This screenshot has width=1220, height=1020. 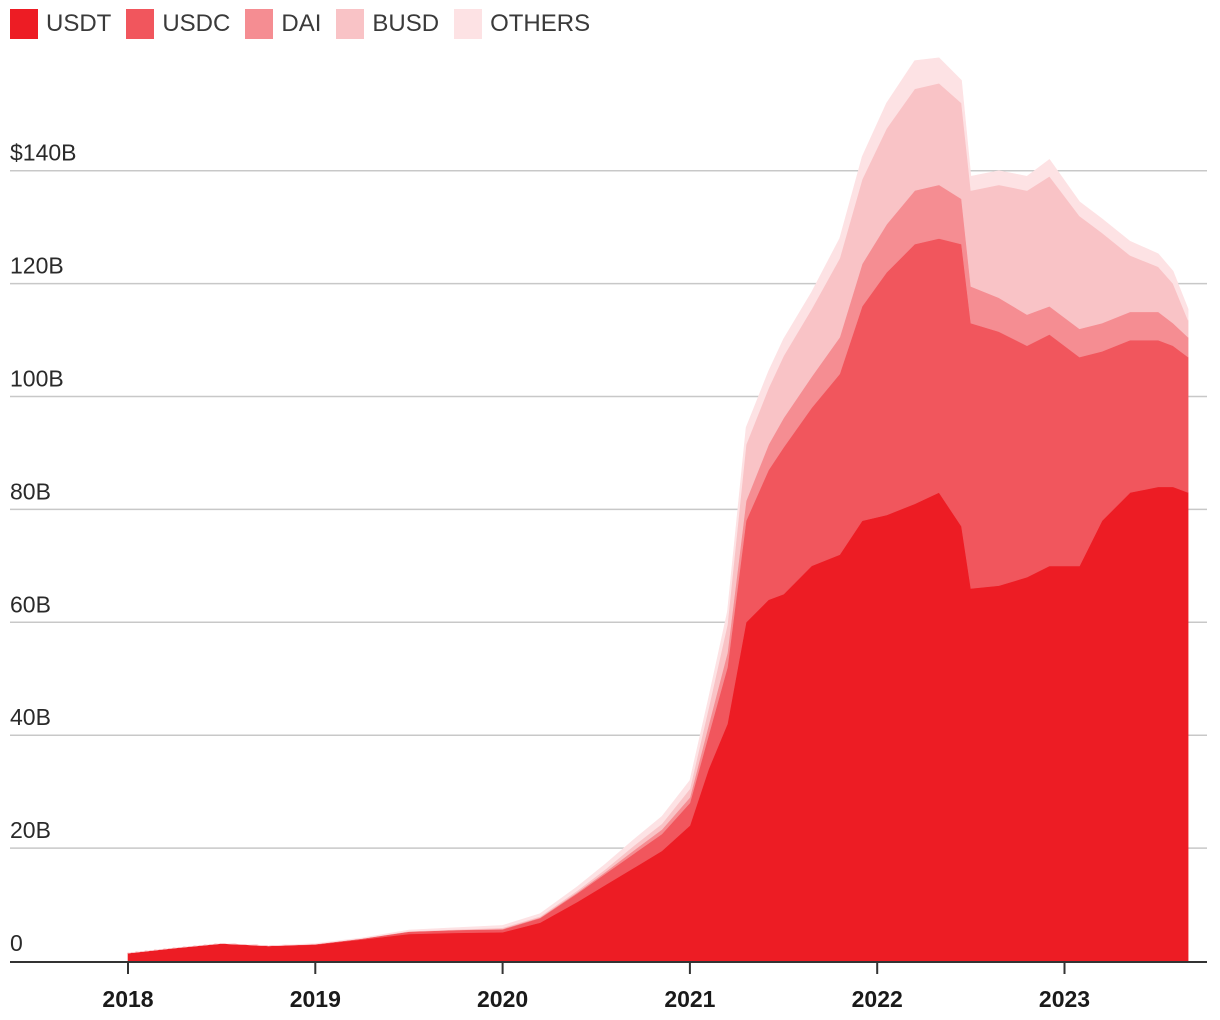 What do you see at coordinates (502, 999) in the screenshot?
I see `x-tick-label-2020: 2020` at bounding box center [502, 999].